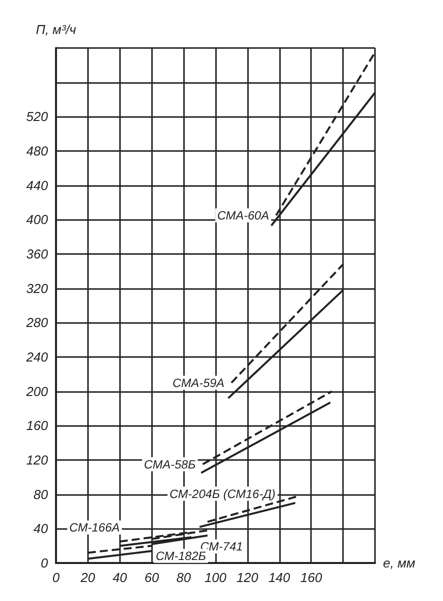  Describe the element at coordinates (311, 577) in the screenshot. I see `x-tick-label: 160` at that location.